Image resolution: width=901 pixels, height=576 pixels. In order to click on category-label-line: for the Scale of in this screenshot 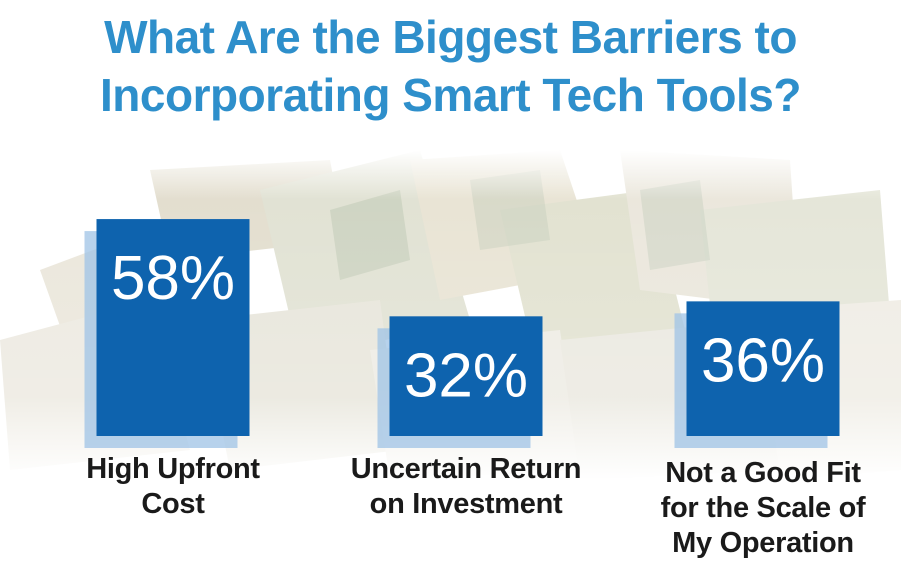, I will do `click(763, 508)`.